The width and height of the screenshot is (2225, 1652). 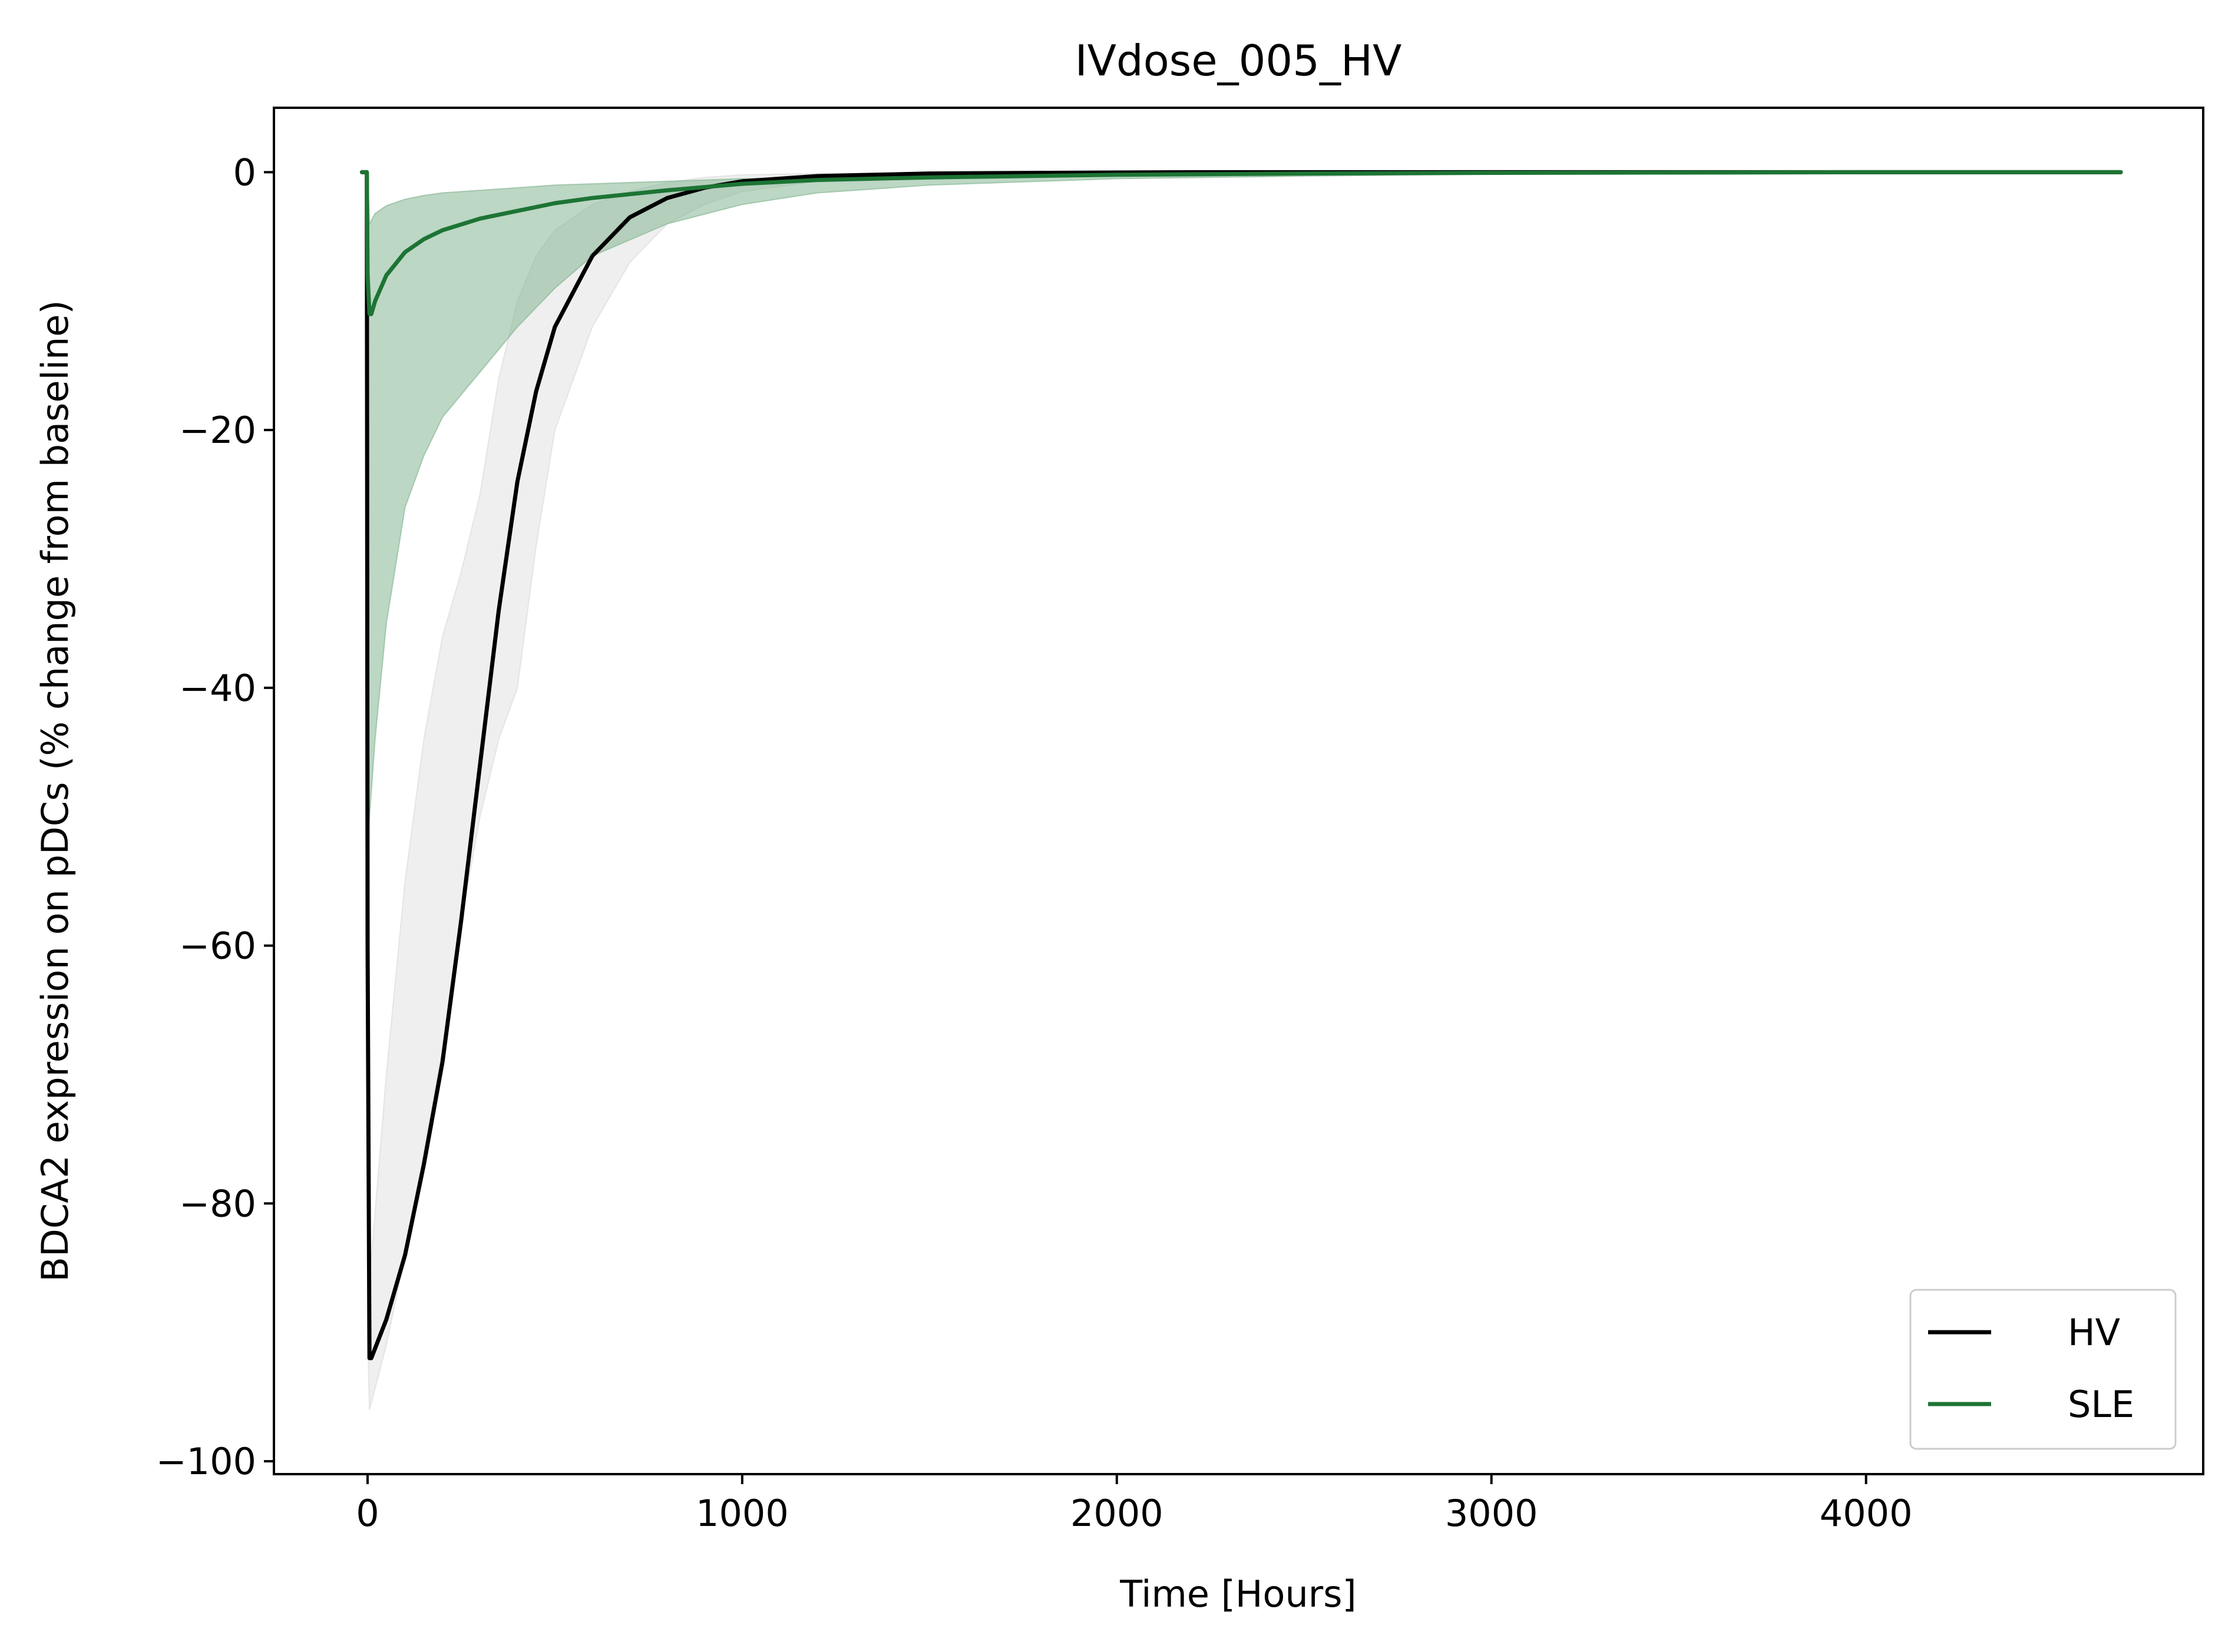 I want to click on x-tick-label: 2000, so click(x=1116, y=1513).